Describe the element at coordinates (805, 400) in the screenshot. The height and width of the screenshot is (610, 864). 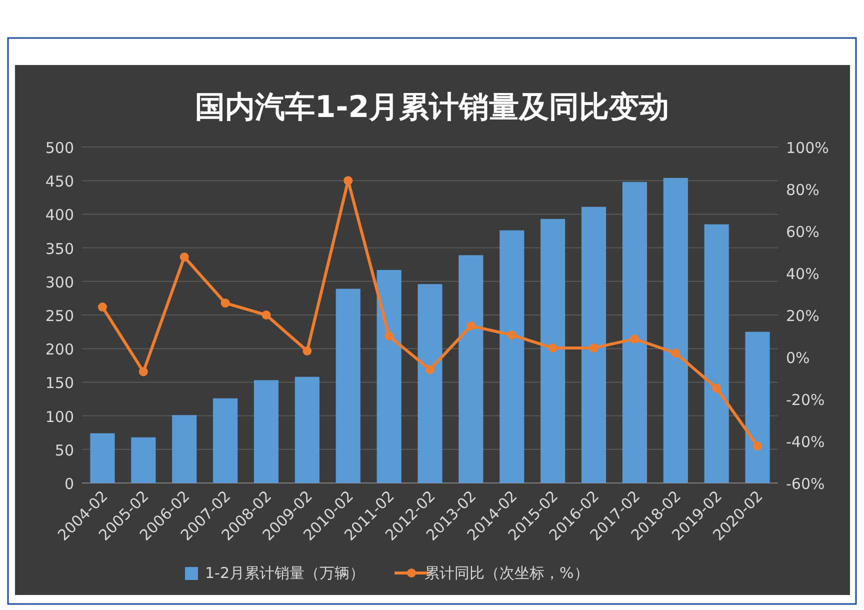
I see `y2-tick-label: -20%` at that location.